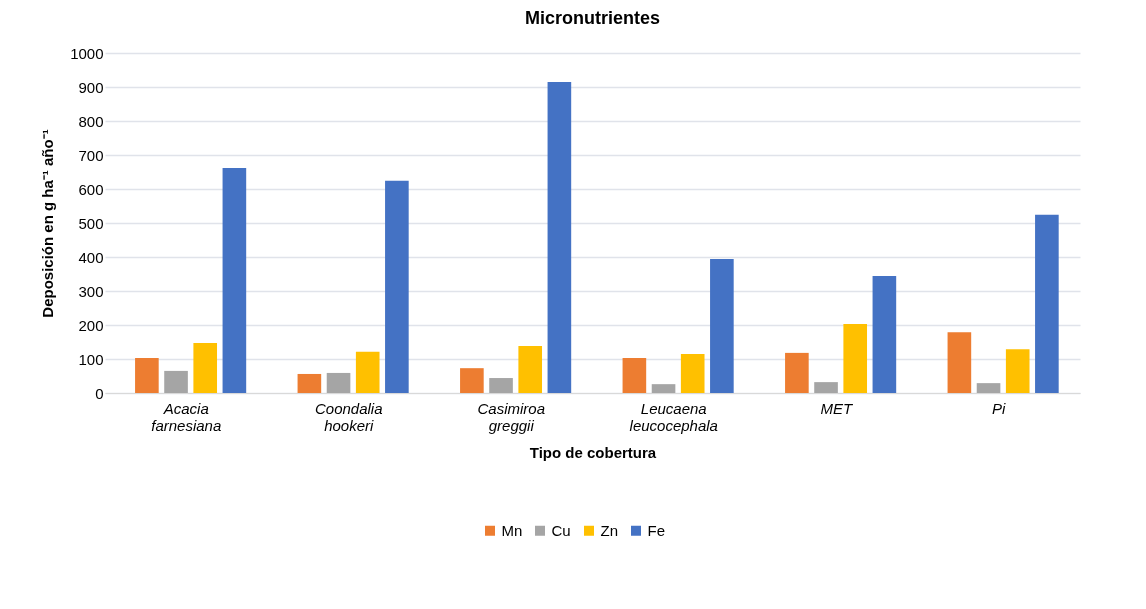 This screenshot has height=609, width=1146. Describe the element at coordinates (99, 393) in the screenshot. I see `y-tick-label: 0` at that location.